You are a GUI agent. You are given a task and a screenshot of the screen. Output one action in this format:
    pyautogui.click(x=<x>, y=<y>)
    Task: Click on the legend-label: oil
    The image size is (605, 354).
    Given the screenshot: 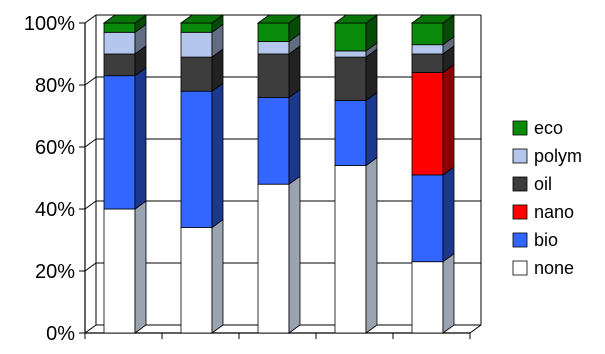 What is the action you would take?
    pyautogui.click(x=543, y=184)
    